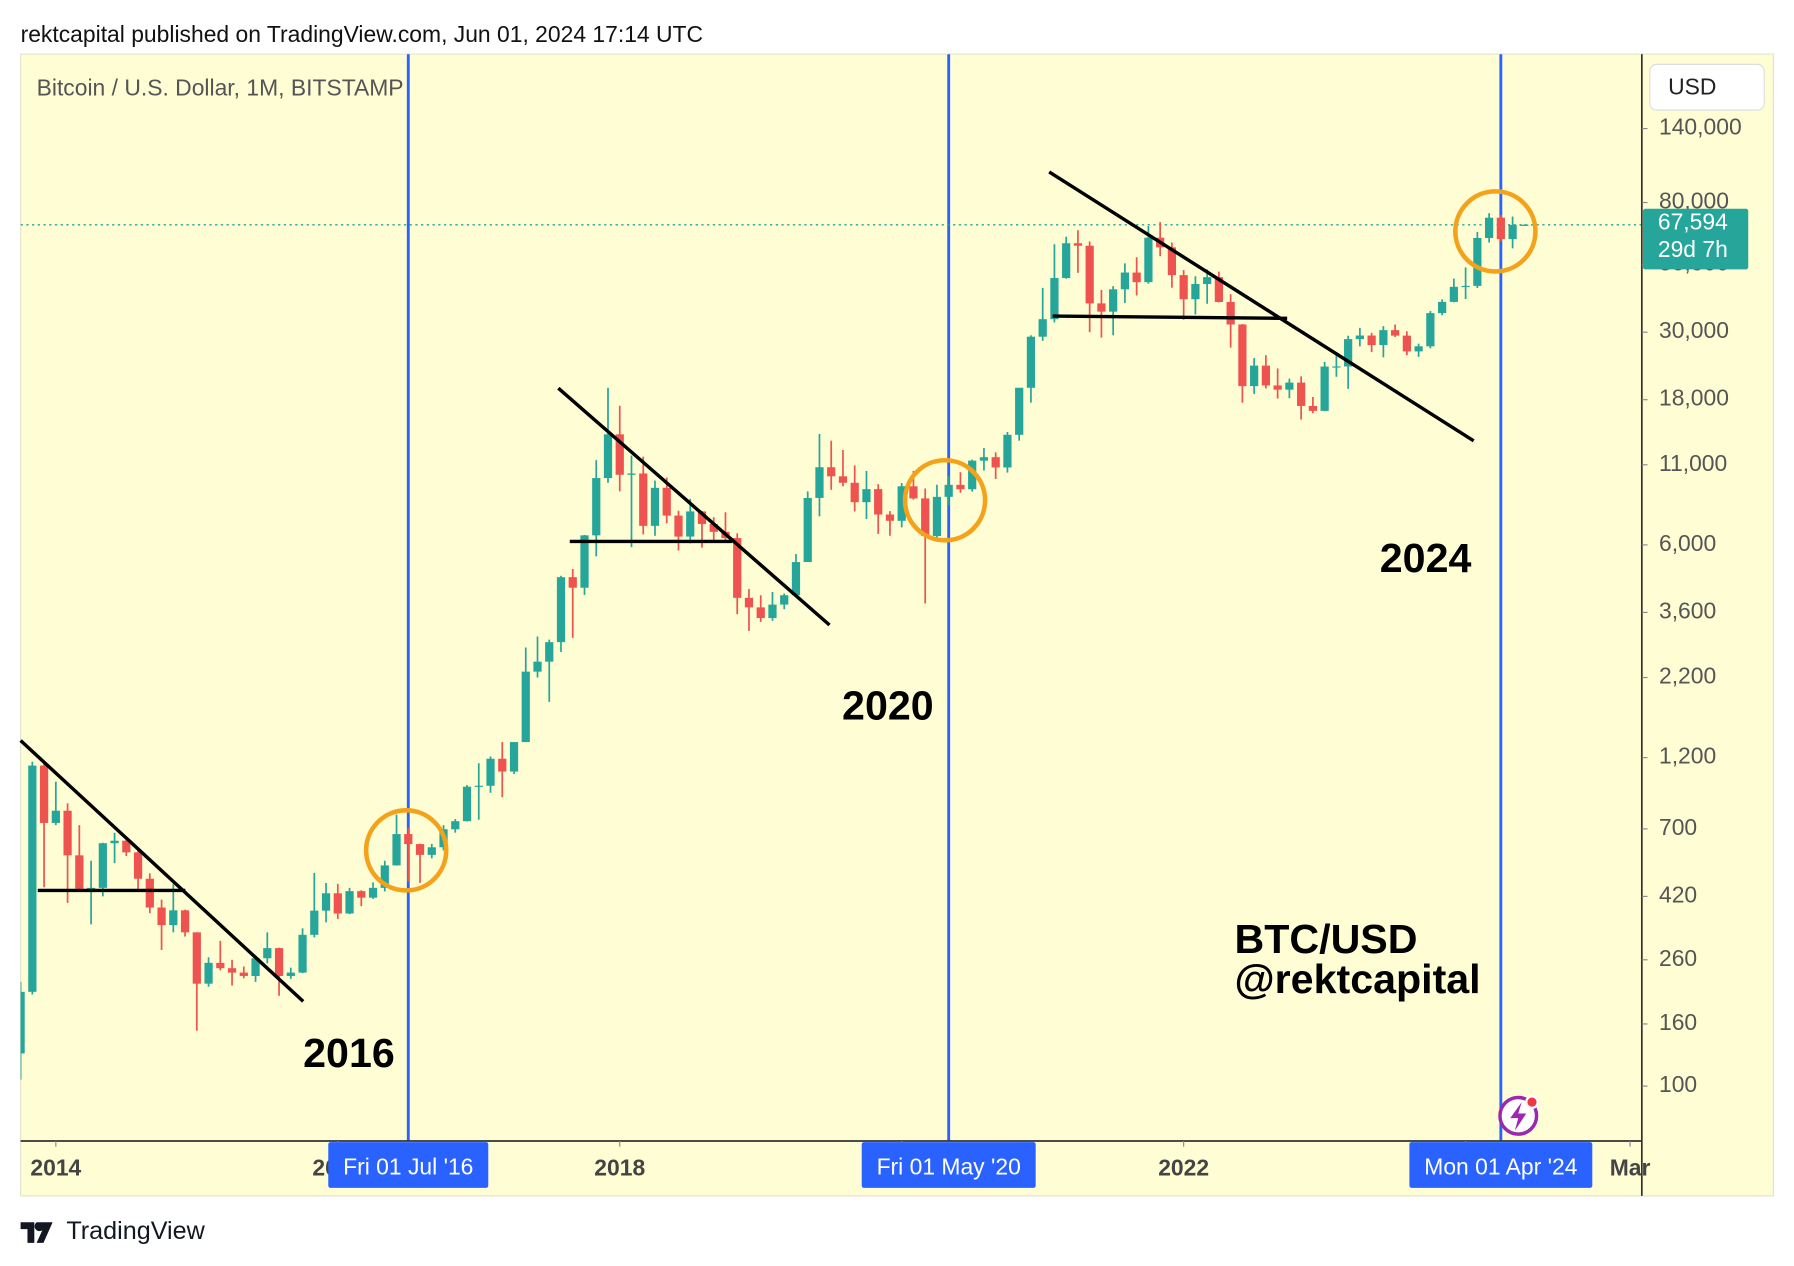 This screenshot has width=1794, height=1266. I want to click on annotation: 2016, so click(349, 1053).